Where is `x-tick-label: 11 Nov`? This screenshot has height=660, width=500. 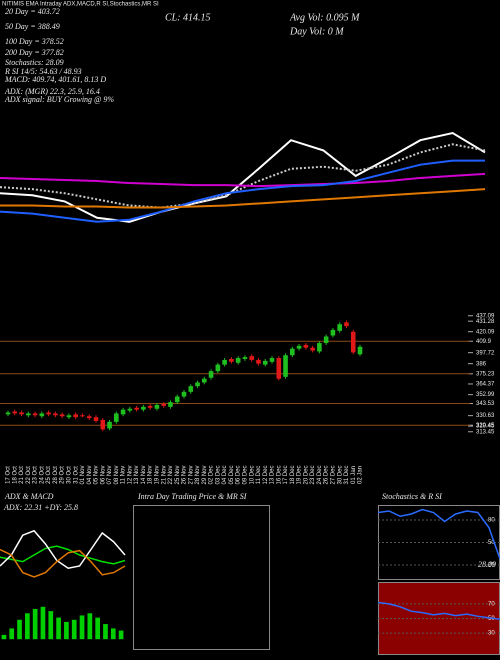
x-tick-label: 11 Nov is located at coordinates (124, 475).